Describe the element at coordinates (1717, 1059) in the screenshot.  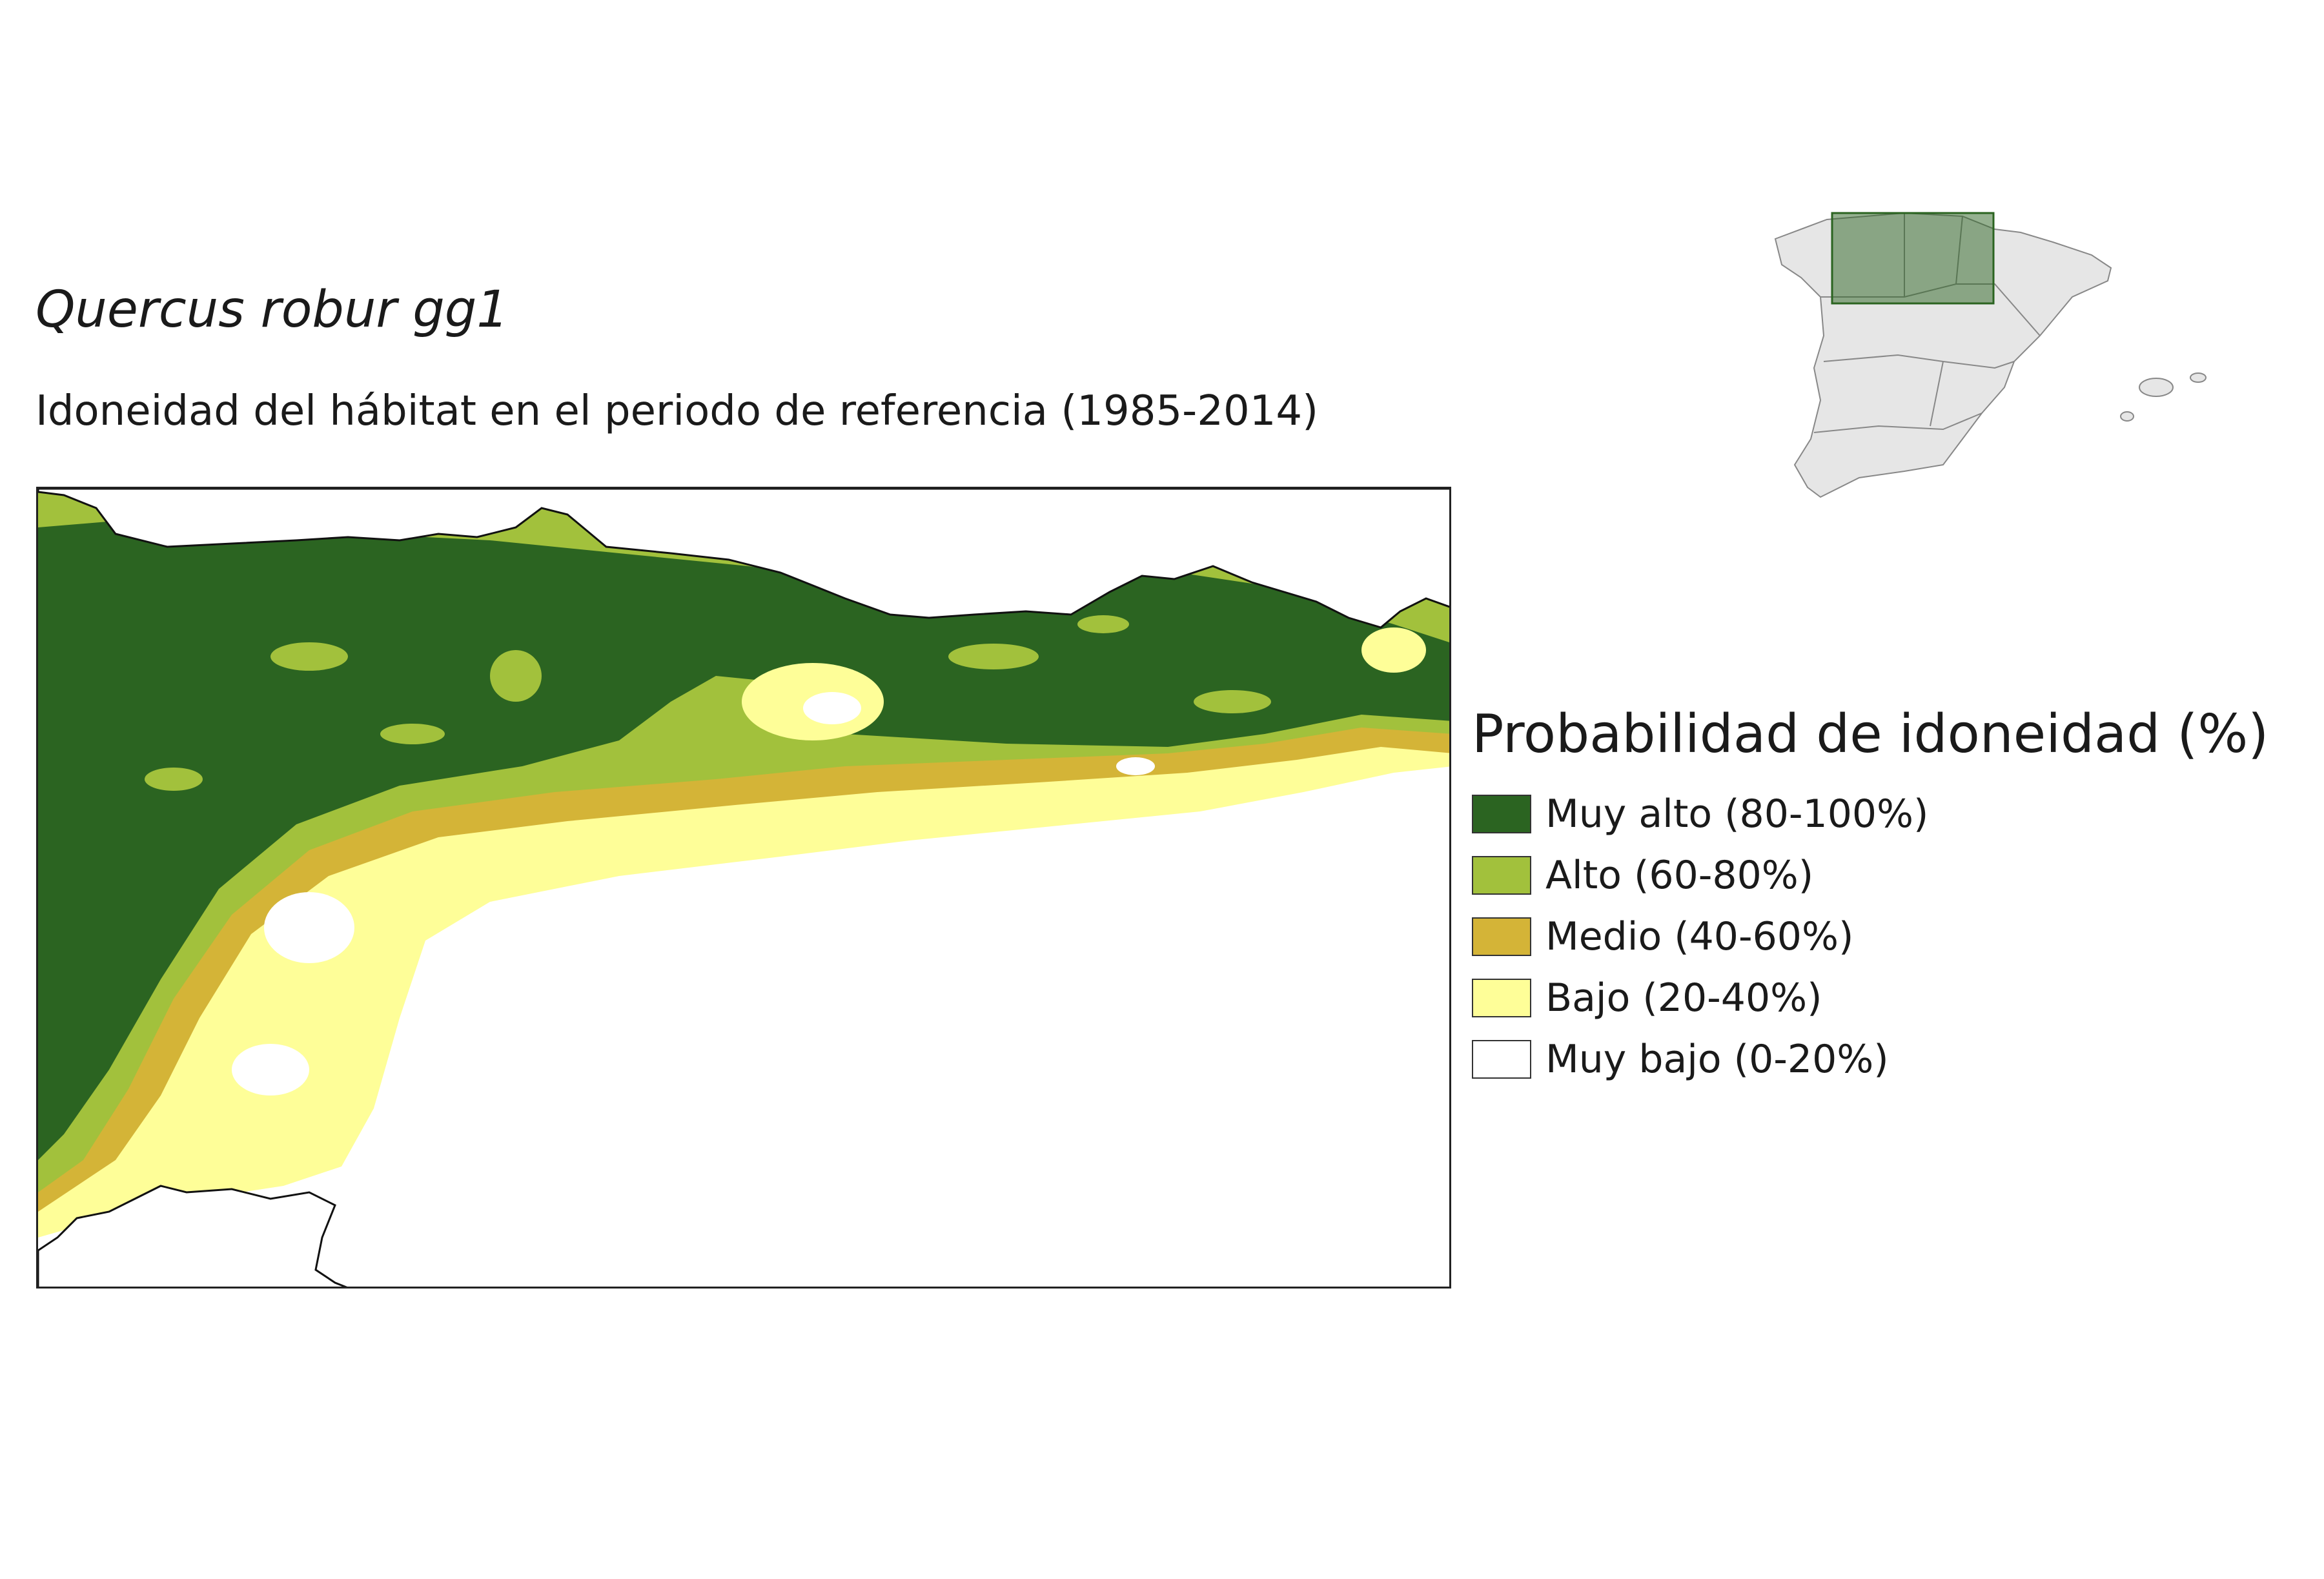
I see `legend-label: Muy bajo (0-20%)` at that location.